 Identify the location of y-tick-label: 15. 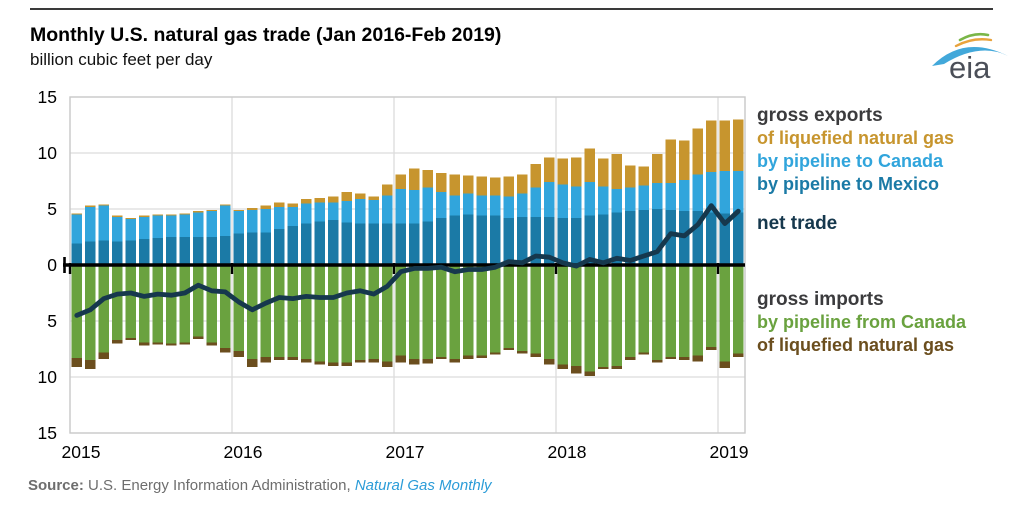
(47, 97).